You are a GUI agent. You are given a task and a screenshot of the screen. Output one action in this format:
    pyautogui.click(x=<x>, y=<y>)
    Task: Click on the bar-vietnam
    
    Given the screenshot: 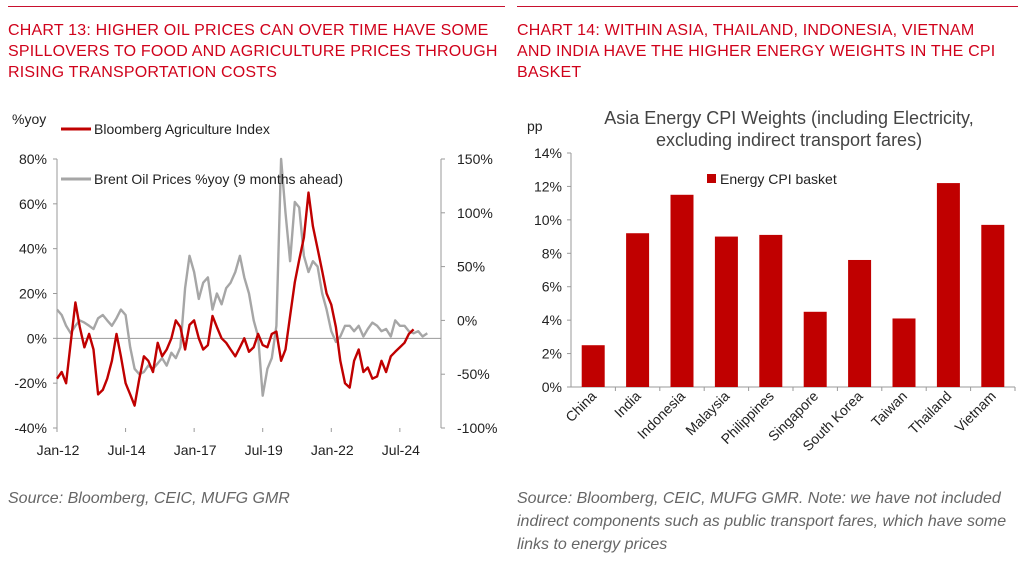 What is the action you would take?
    pyautogui.click(x=993, y=305)
    